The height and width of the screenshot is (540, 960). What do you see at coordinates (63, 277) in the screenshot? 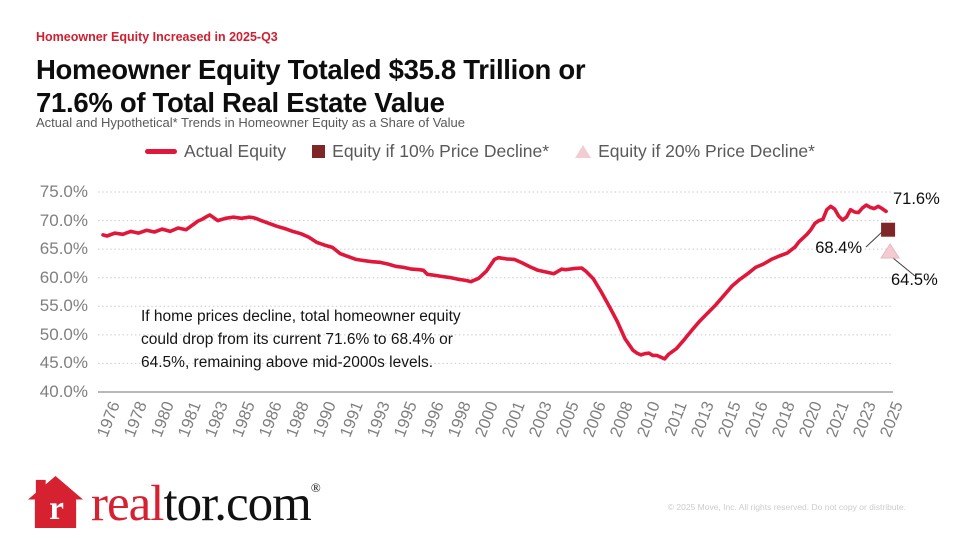
I see `y-tick-label: 60.0%` at bounding box center [63, 277].